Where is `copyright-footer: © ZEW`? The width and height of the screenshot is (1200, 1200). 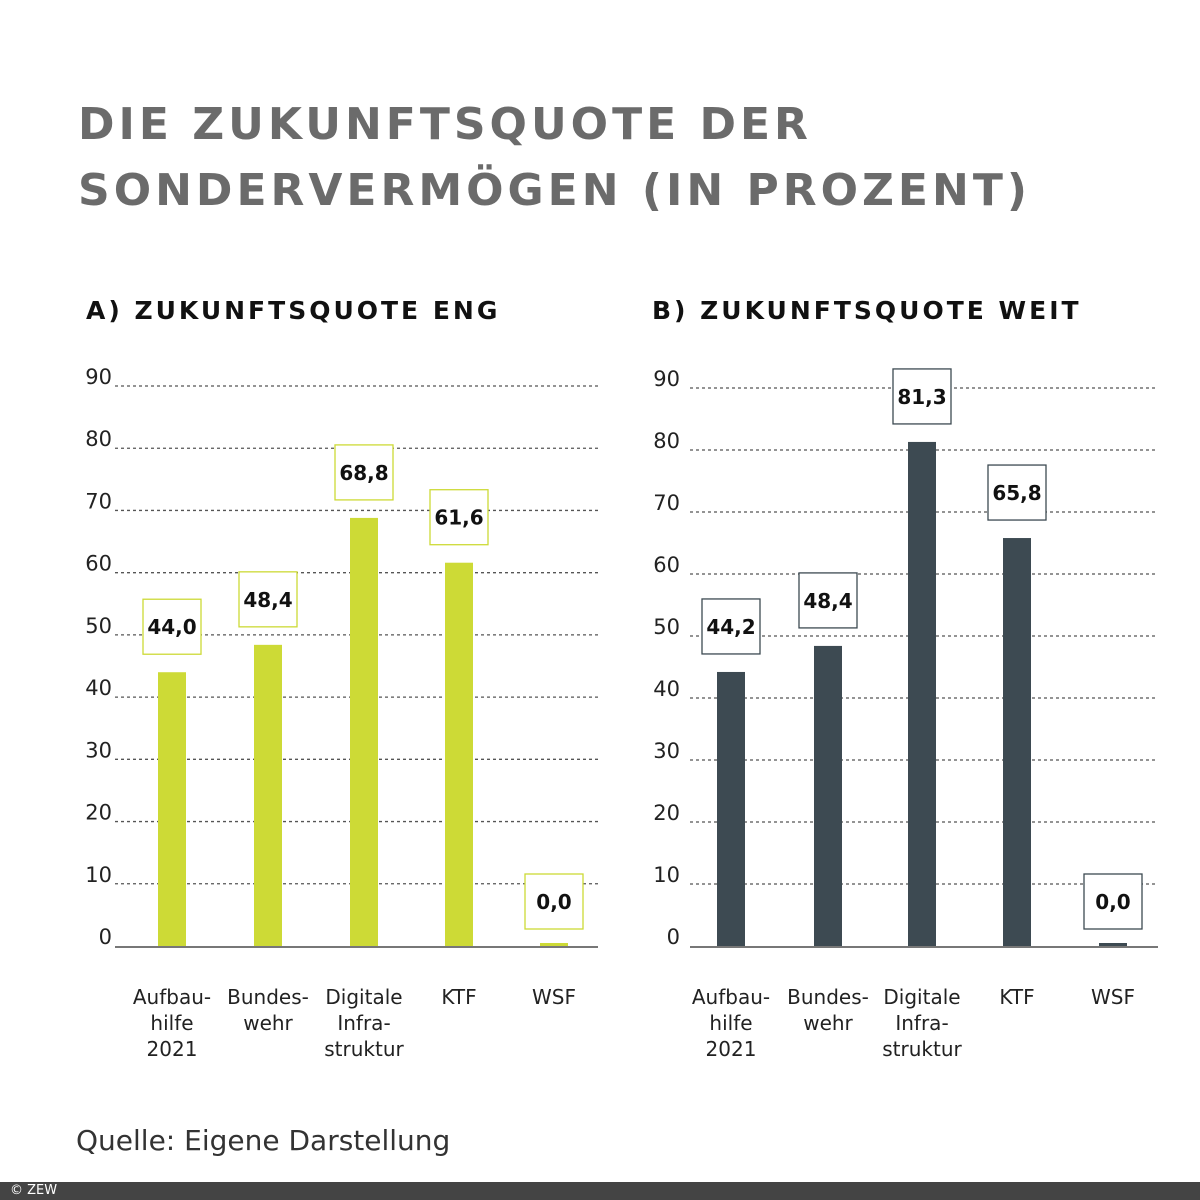 copyright-footer: © ZEW is located at coordinates (600, 1191).